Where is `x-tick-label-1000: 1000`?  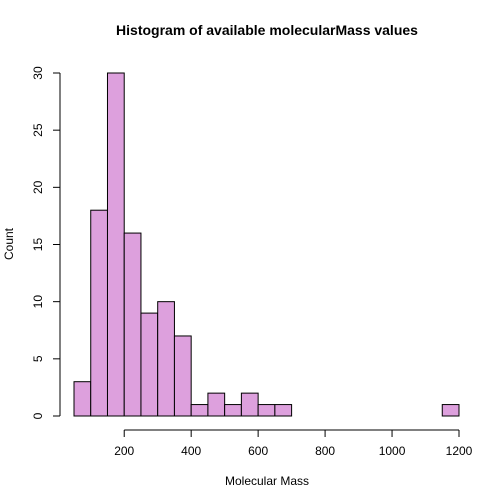 x-tick-label-1000: 1000 is located at coordinates (392, 451).